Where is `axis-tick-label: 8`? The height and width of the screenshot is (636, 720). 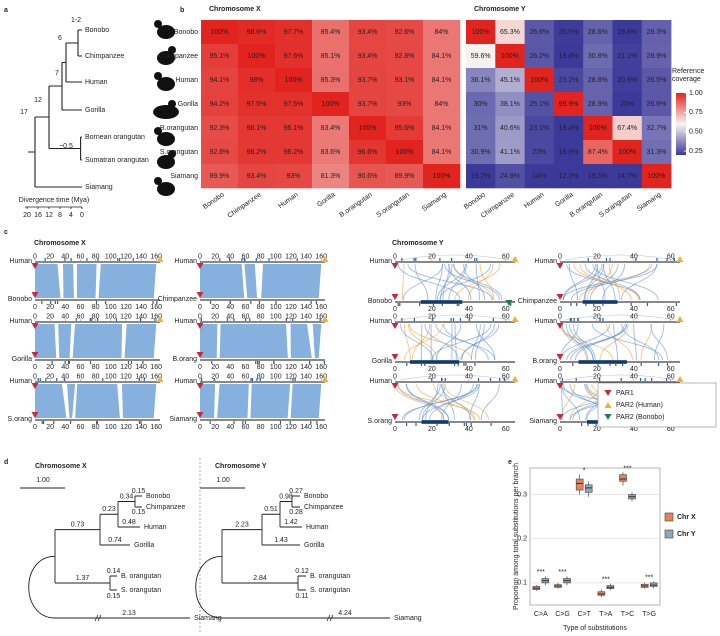
axis-tick-label: 8 is located at coordinates (60, 215).